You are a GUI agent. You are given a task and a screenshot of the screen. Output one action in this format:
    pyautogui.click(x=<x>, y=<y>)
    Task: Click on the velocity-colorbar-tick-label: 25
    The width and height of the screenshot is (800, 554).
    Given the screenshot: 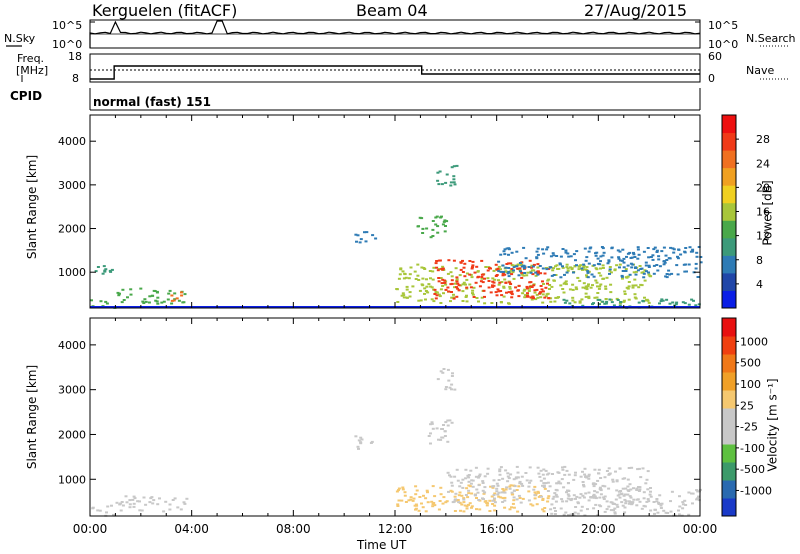 What is the action you would take?
    pyautogui.click(x=747, y=405)
    